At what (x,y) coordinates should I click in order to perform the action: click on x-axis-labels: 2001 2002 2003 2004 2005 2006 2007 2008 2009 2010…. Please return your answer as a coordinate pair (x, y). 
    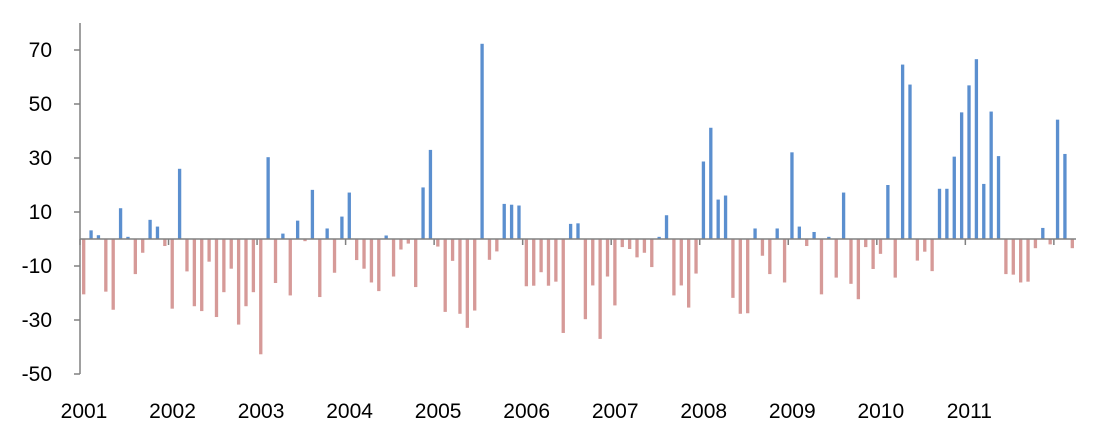
    Looking at the image, I should click on (526, 411).